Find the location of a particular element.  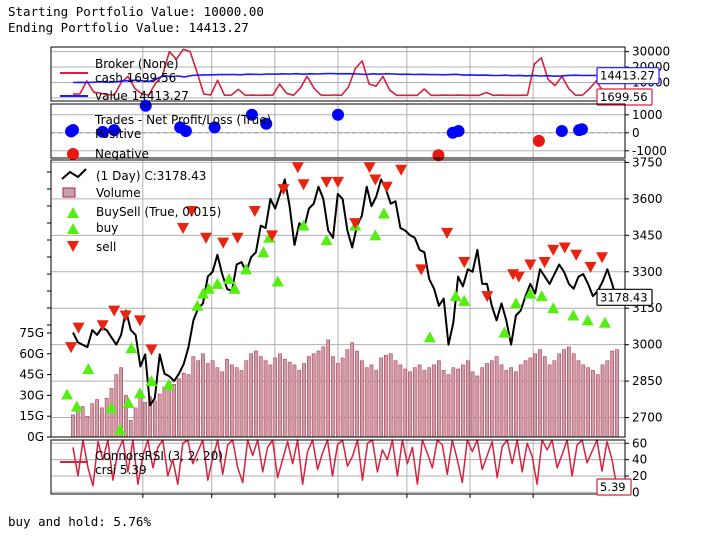

volume-tick-label: 30G is located at coordinates (31, 395).